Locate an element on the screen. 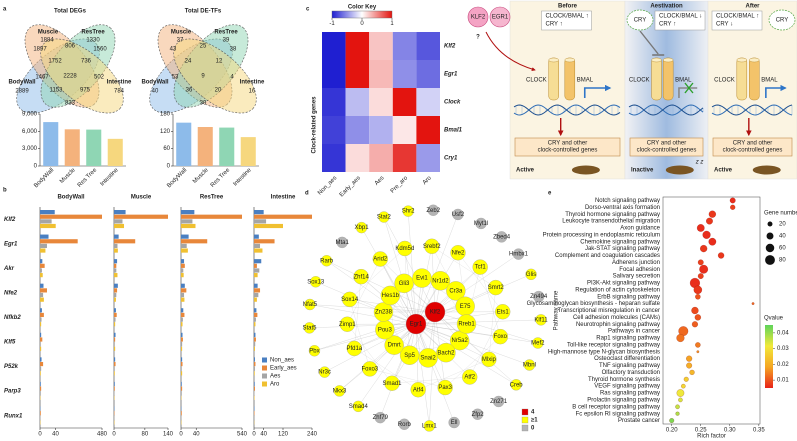 The height and width of the screenshot is (441, 797). node-label: Foxo3 is located at coordinates (369, 369).